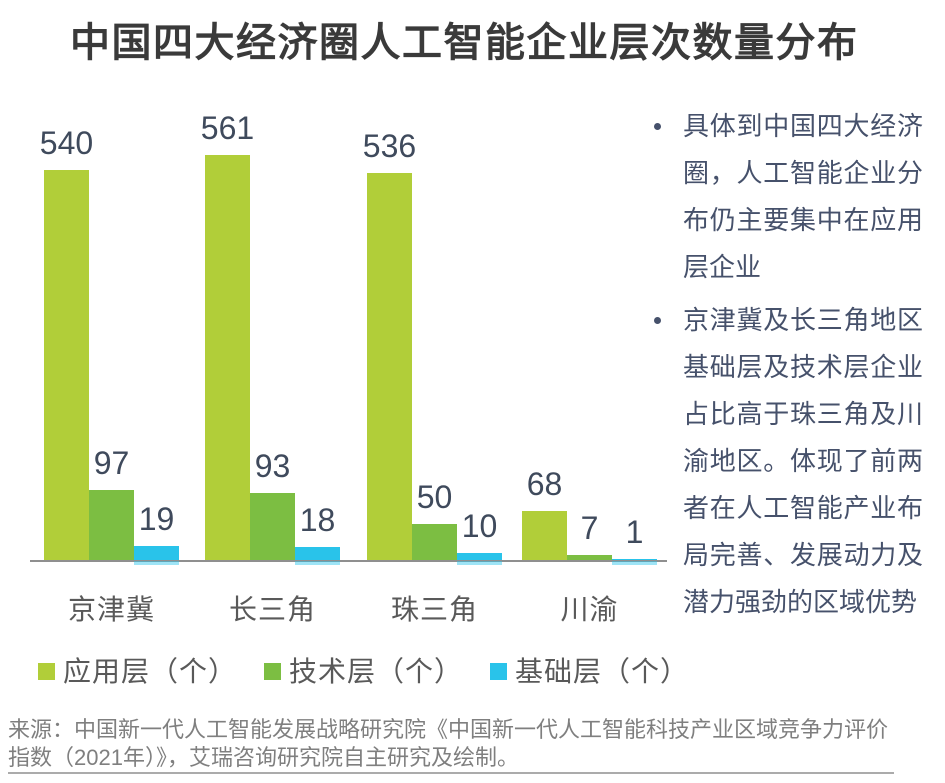  I want to click on bar-珠三角-series3, so click(479, 556).